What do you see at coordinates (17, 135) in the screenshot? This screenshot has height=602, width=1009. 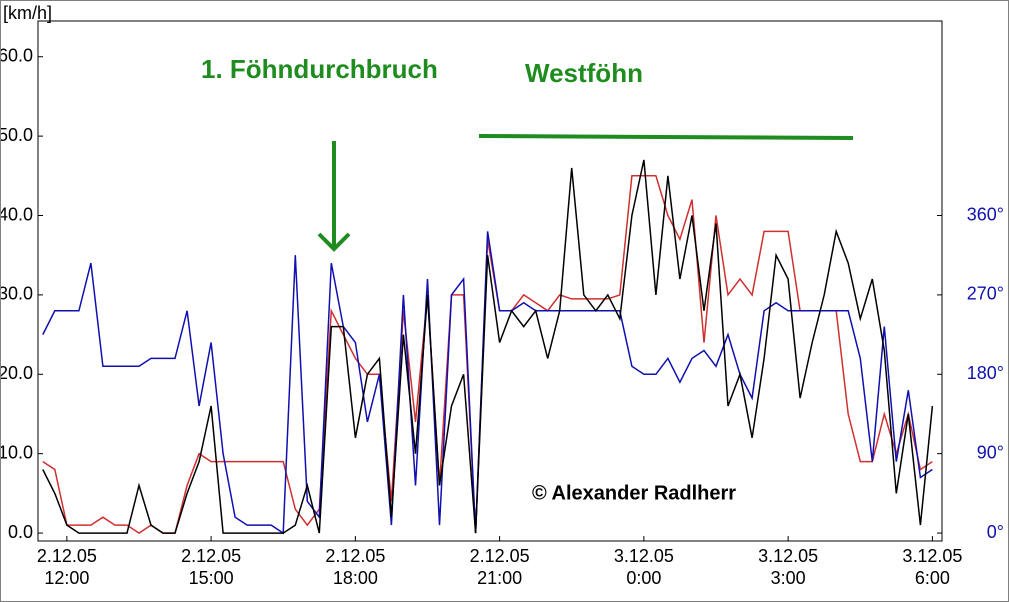 I see `y-tick-label: 50.0` at bounding box center [17, 135].